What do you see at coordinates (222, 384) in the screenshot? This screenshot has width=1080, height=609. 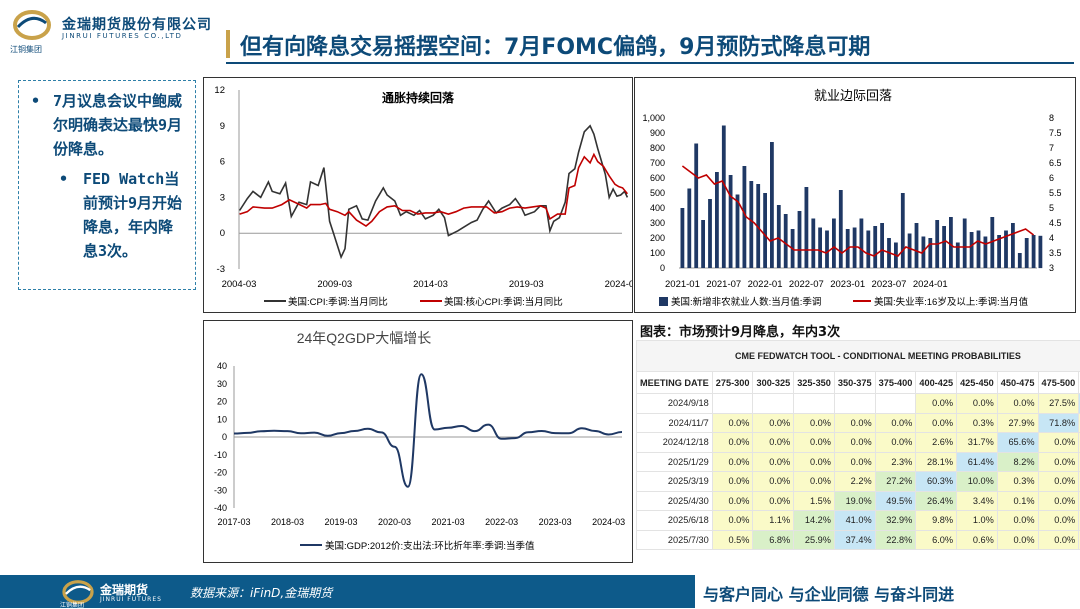 I see `y-tick-label: 30` at bounding box center [222, 384].